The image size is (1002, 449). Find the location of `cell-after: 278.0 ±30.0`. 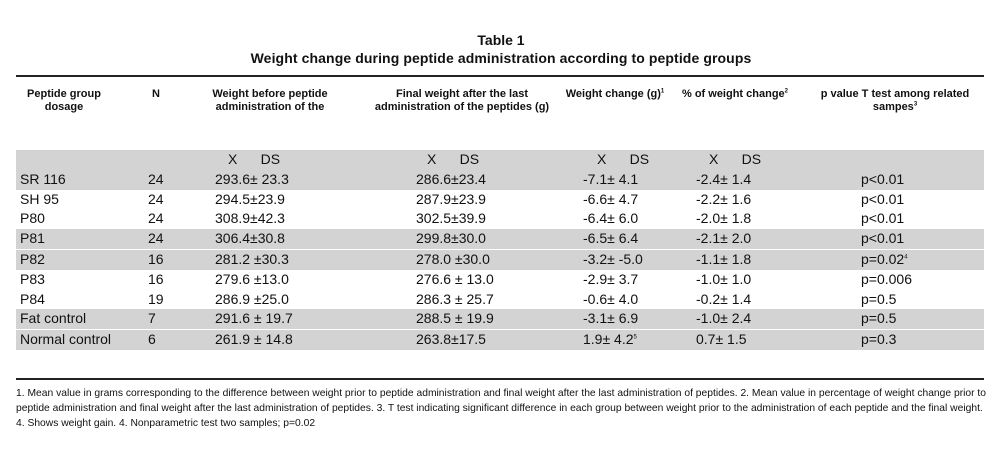

cell-after: 278.0 ±30.0 is located at coordinates (453, 260).